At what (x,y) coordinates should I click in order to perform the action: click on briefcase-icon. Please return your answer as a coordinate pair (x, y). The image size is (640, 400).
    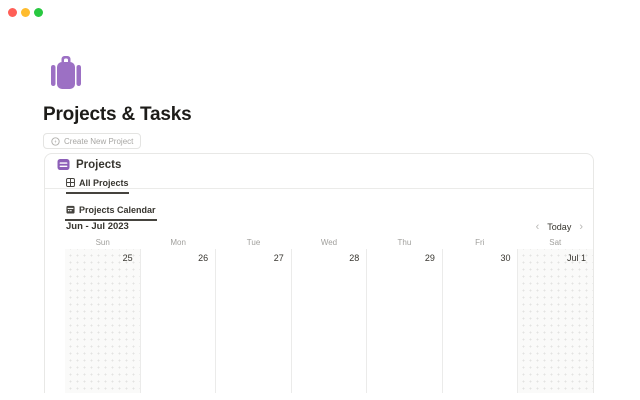
    Looking at the image, I should click on (66, 72).